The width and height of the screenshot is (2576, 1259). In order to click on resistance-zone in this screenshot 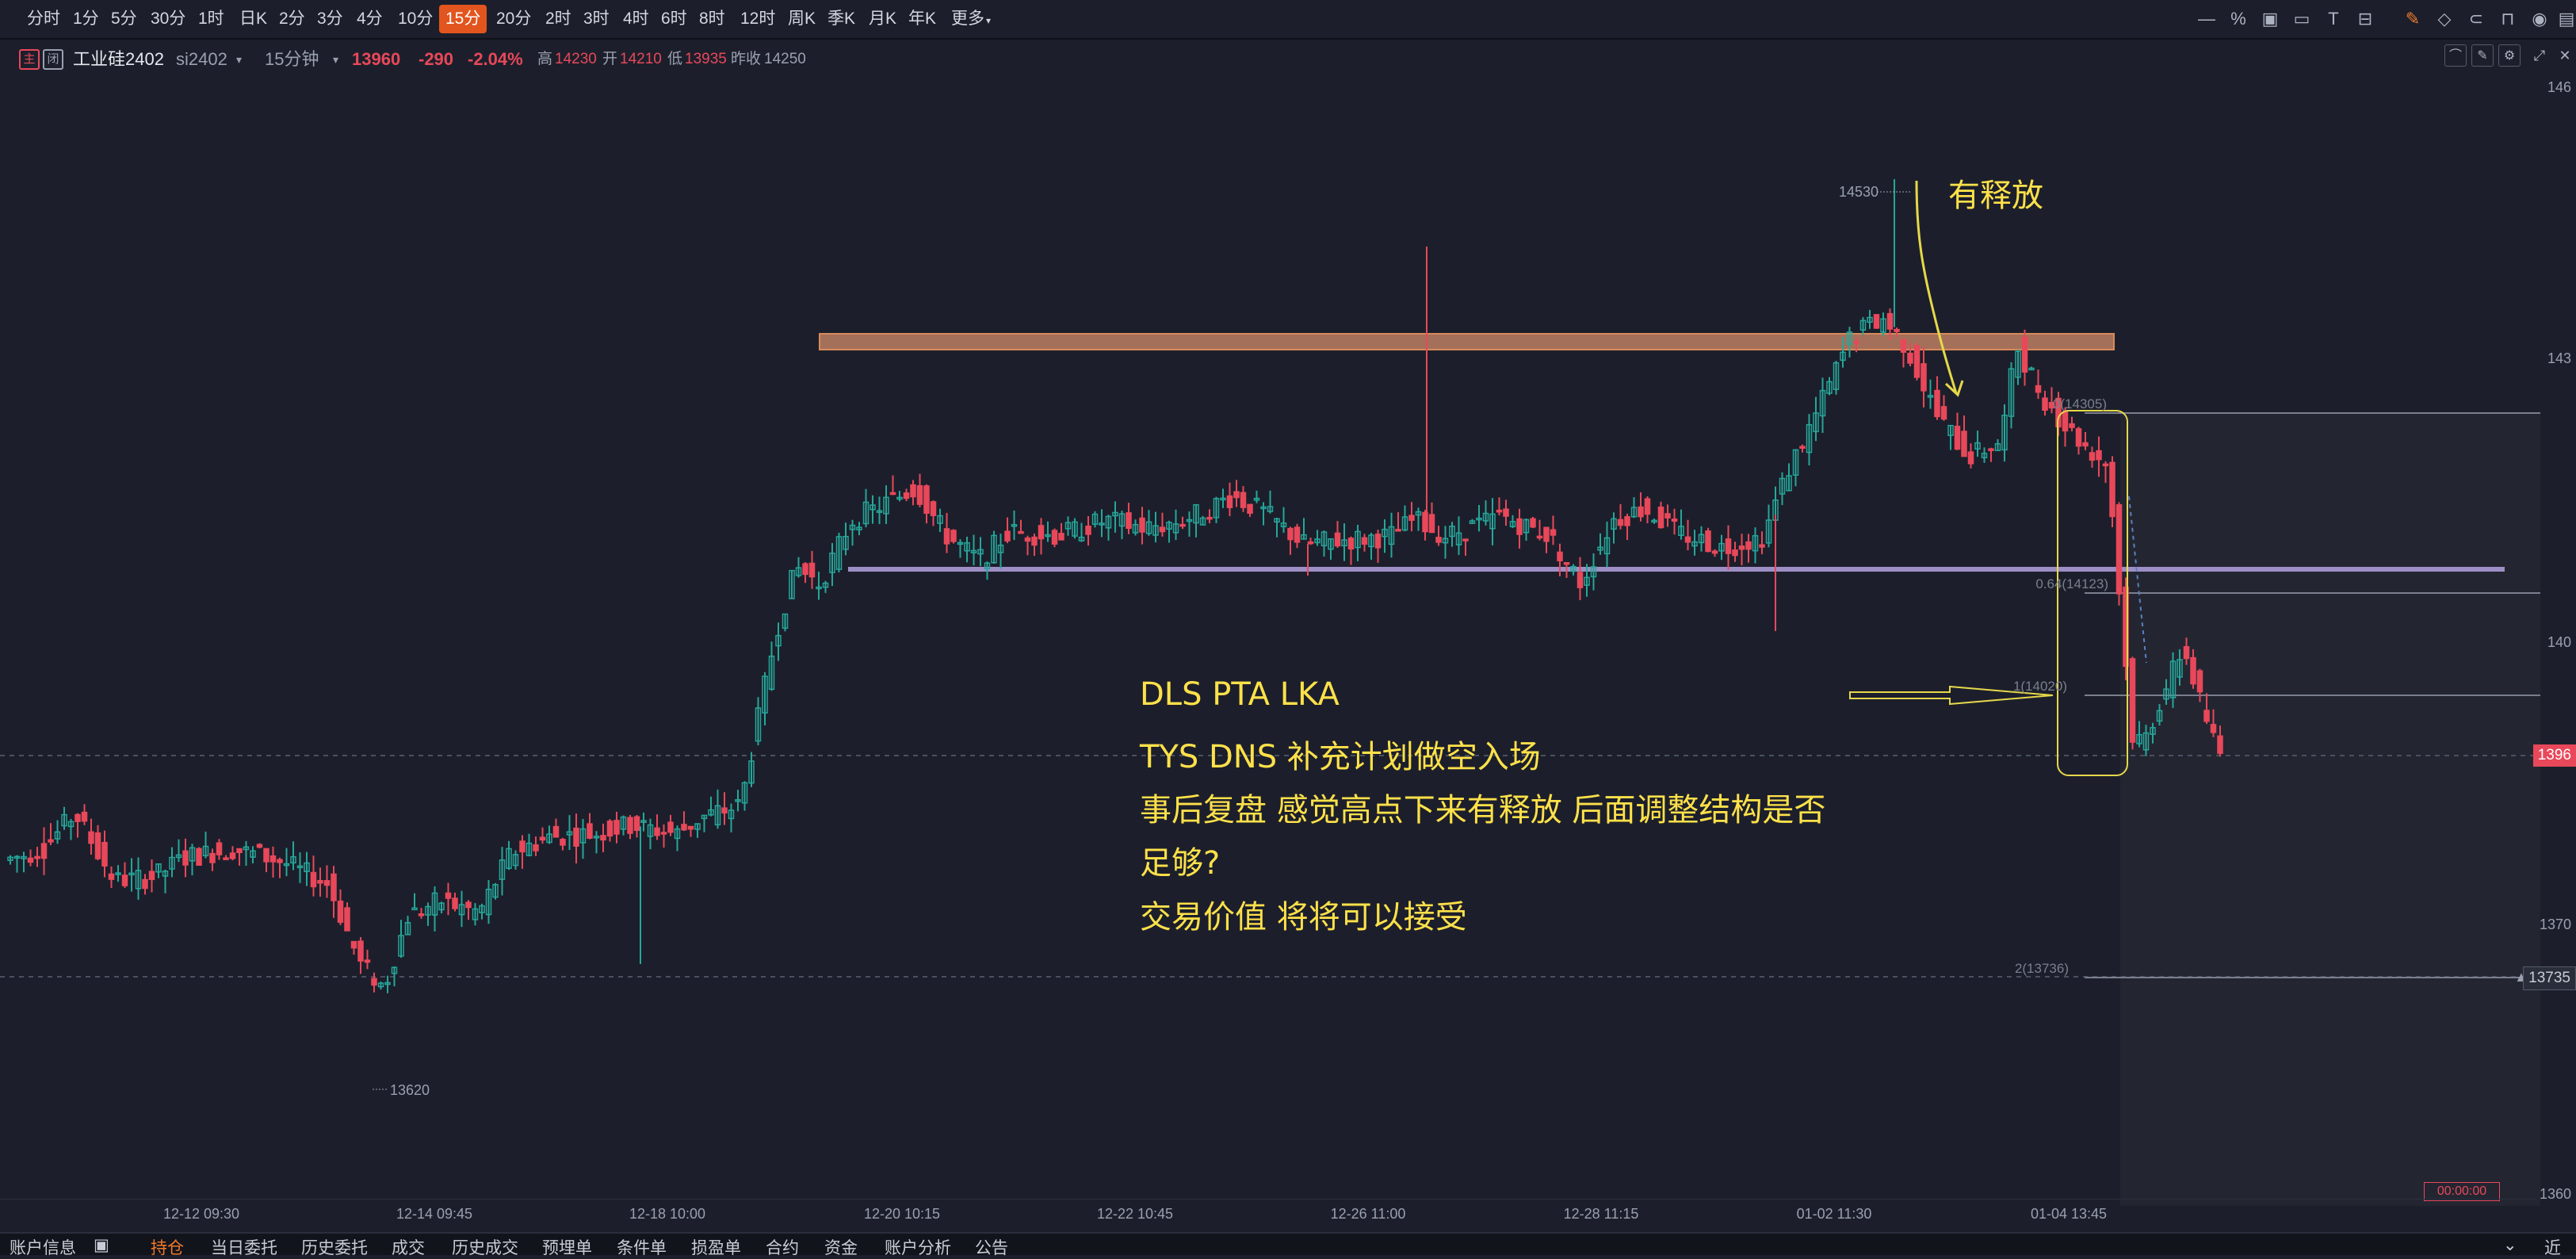, I will do `click(1467, 341)`.